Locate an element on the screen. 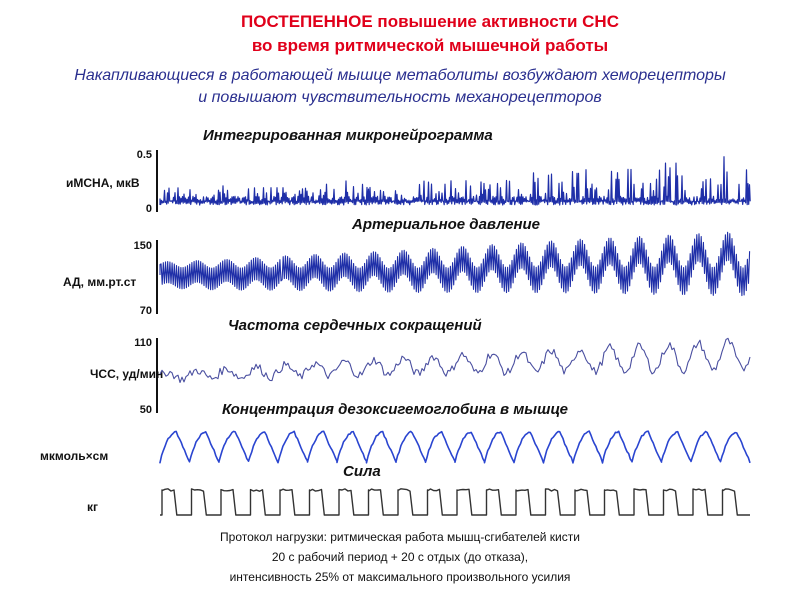  hbo-title: Концентрация дезоксигемоглобина в мышце is located at coordinates (395, 409).